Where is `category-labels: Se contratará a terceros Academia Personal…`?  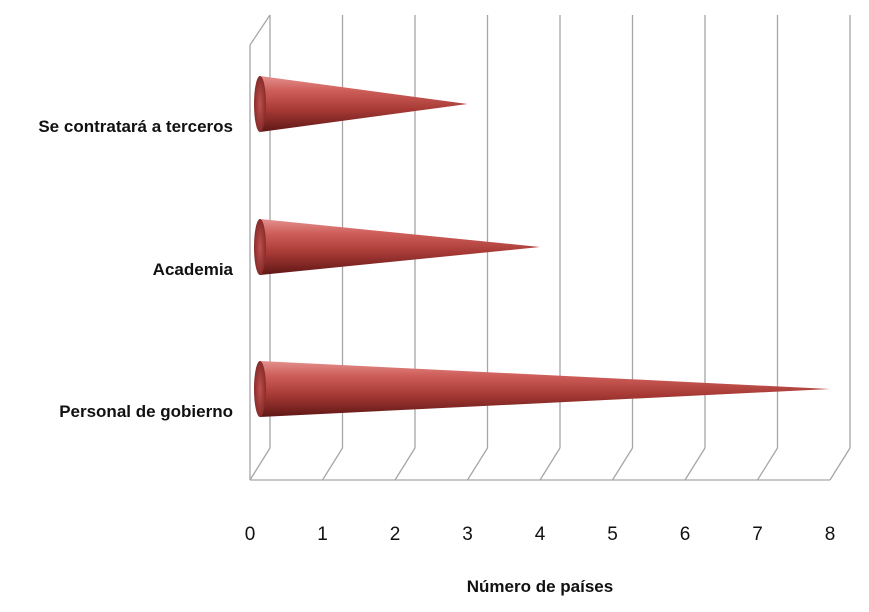 category-labels: Se contratará a terceros Academia Personal… is located at coordinates (135, 269).